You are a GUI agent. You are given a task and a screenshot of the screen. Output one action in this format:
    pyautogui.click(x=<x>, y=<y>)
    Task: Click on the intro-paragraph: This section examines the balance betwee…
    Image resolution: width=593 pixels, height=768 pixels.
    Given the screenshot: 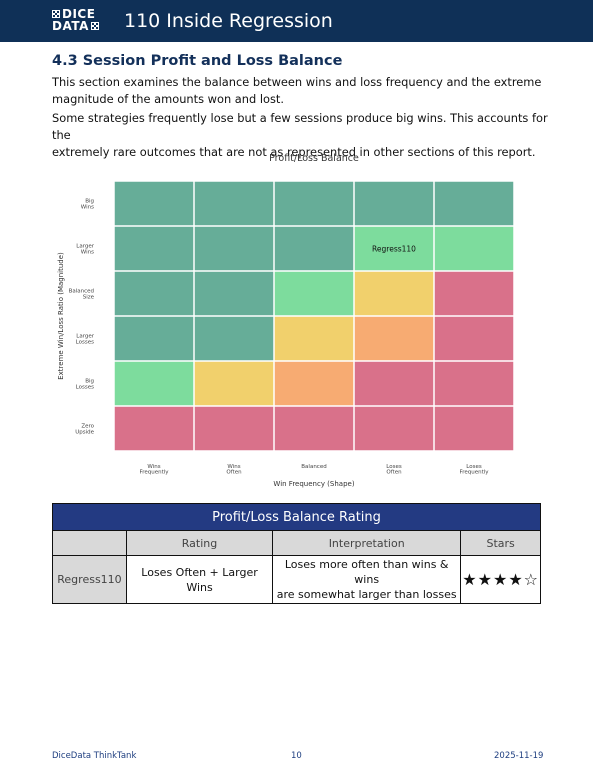 What is the action you would take?
    pyautogui.click(x=302, y=91)
    